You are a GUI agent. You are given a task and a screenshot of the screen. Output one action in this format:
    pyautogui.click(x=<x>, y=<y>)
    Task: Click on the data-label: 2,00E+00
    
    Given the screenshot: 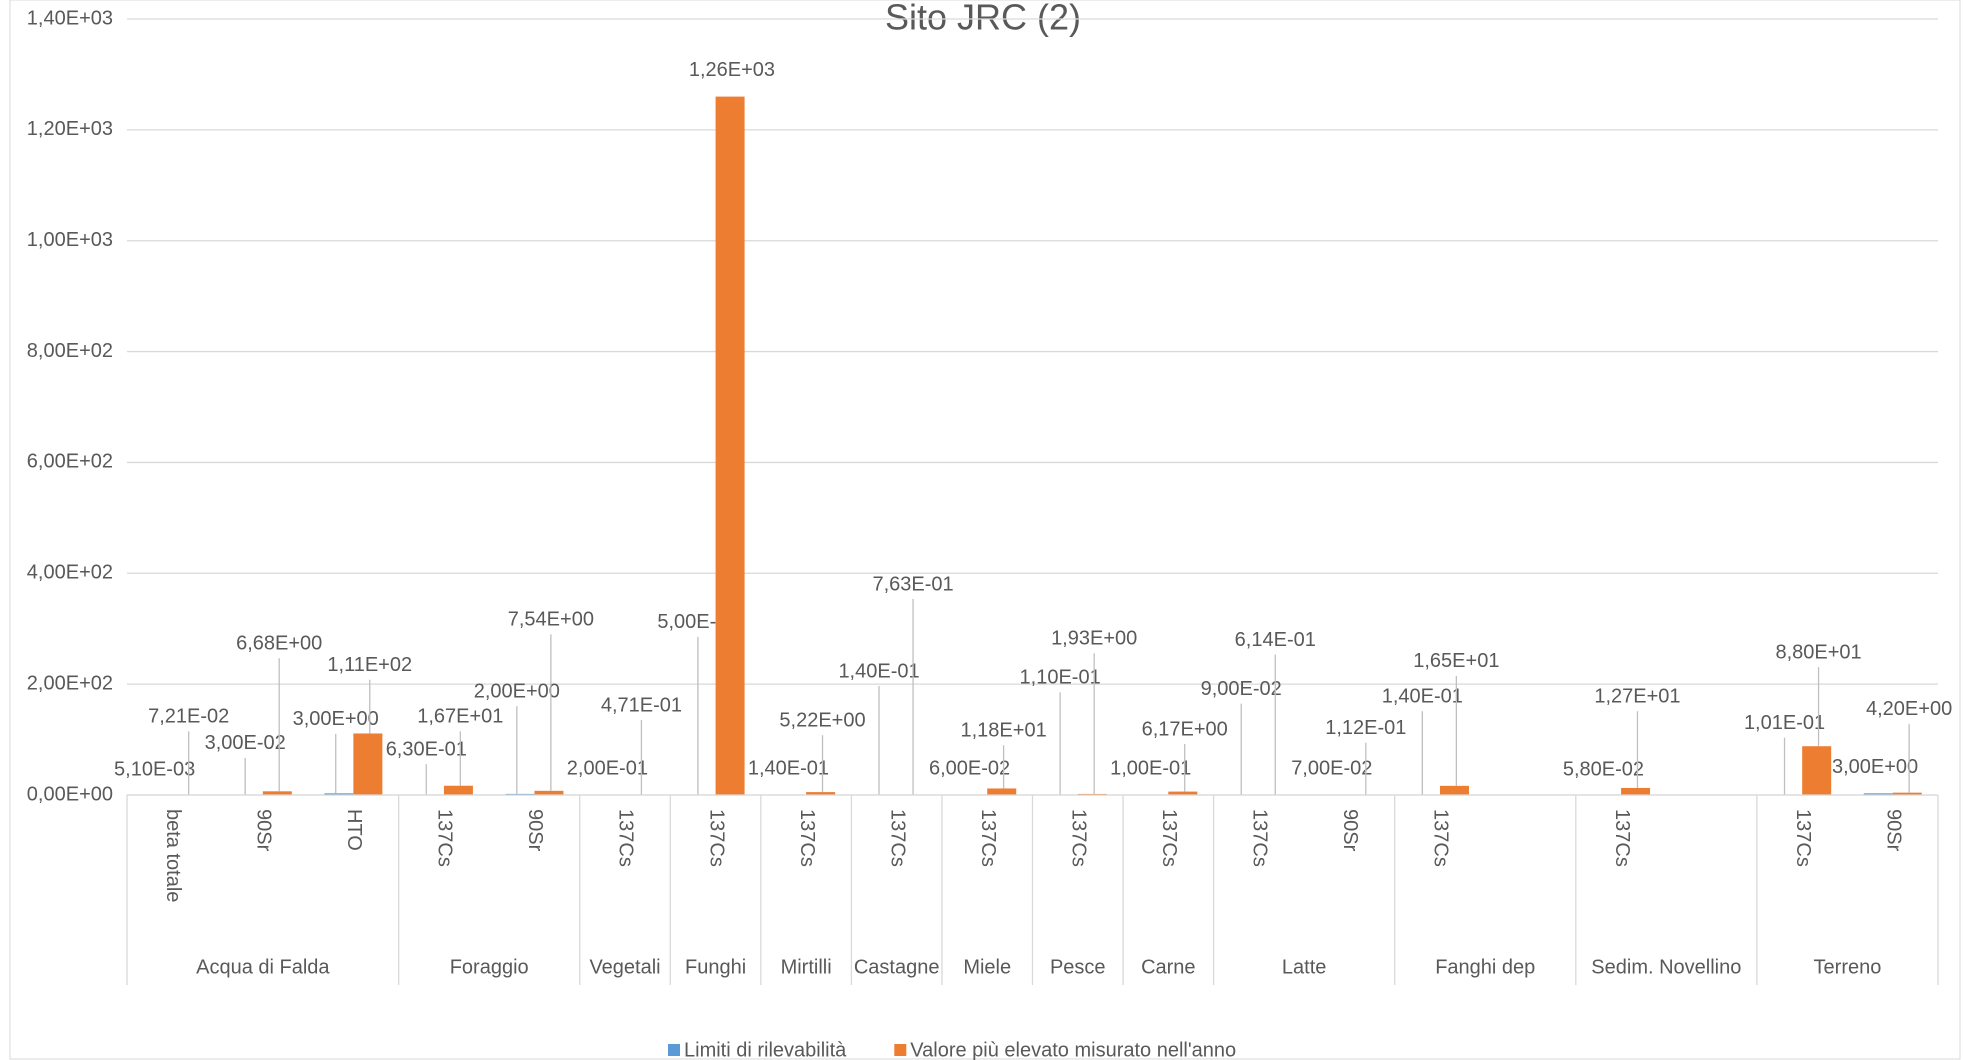 What is the action you would take?
    pyautogui.click(x=517, y=691)
    